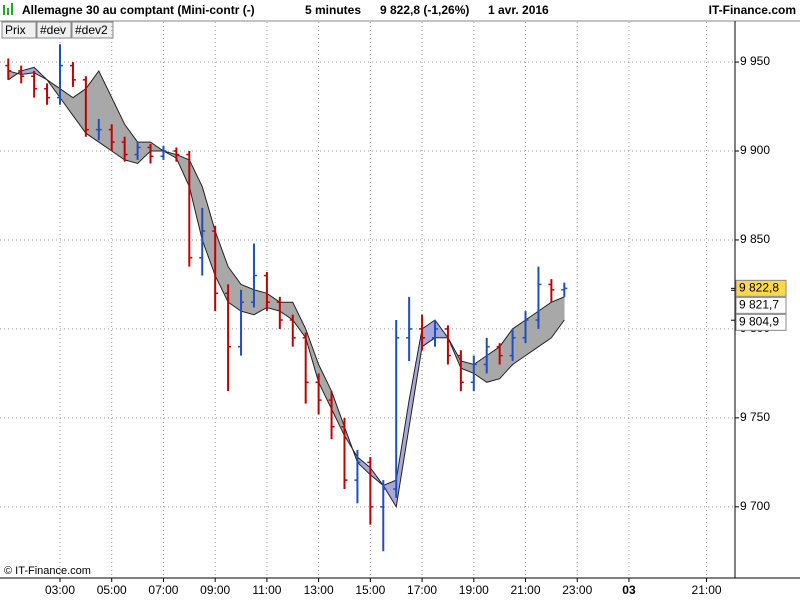  Describe the element at coordinates (755, 239) in the screenshot. I see `y-tick-label: 9 850` at that location.